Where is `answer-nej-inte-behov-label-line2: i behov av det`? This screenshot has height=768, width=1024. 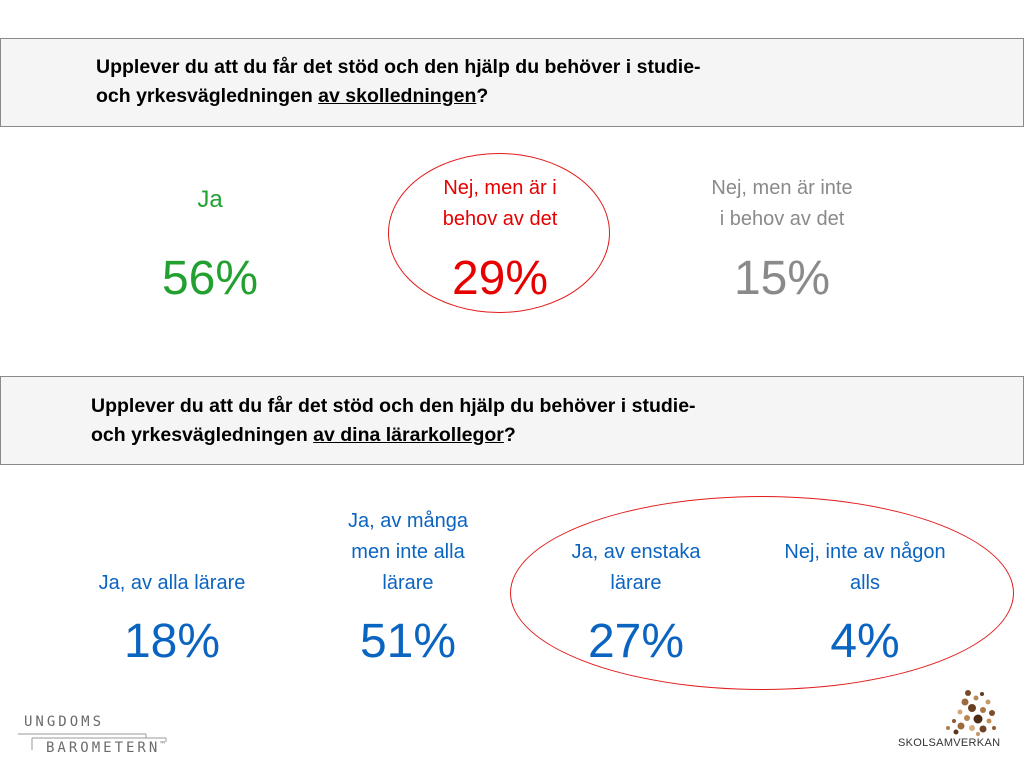 answer-nej-inte-behov-label-line2: i behov av det is located at coordinates (782, 219).